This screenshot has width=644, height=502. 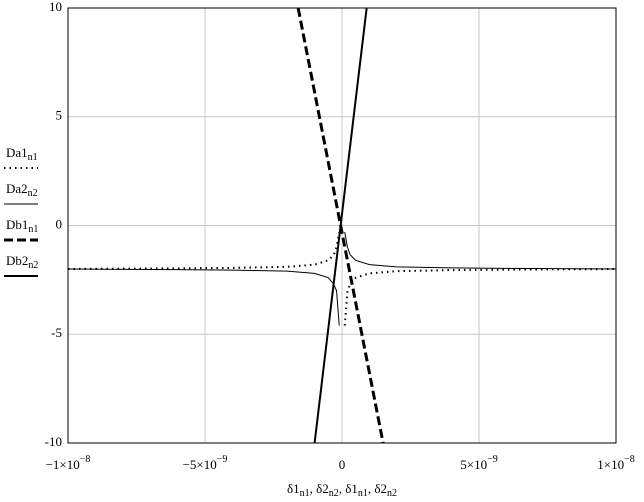 I want to click on legend-label: Da2n2​, so click(x=22, y=190).